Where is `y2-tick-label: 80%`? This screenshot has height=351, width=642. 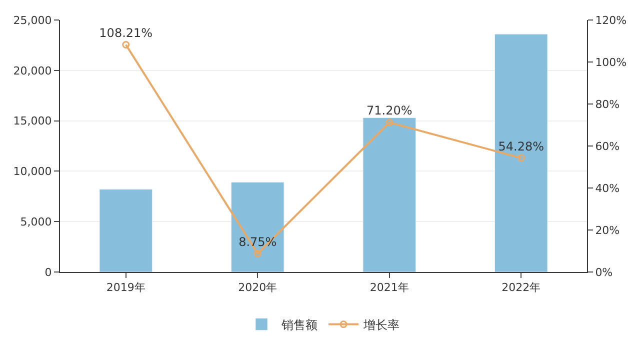 y2-tick-label: 80% is located at coordinates (607, 104).